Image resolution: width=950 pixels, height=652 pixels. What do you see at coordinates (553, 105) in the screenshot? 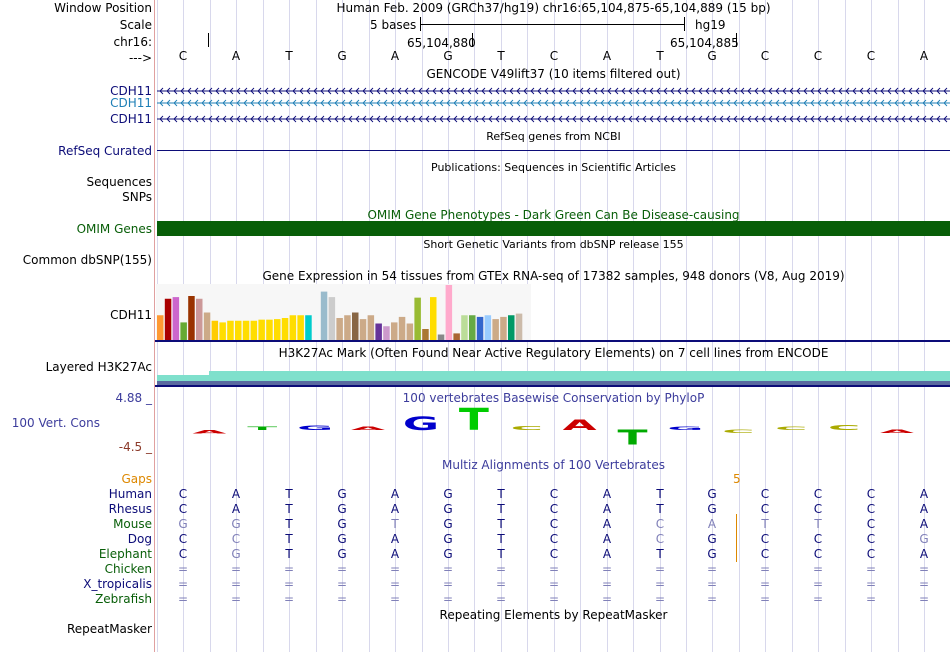
I see `gencode-transcripts` at bounding box center [553, 105].